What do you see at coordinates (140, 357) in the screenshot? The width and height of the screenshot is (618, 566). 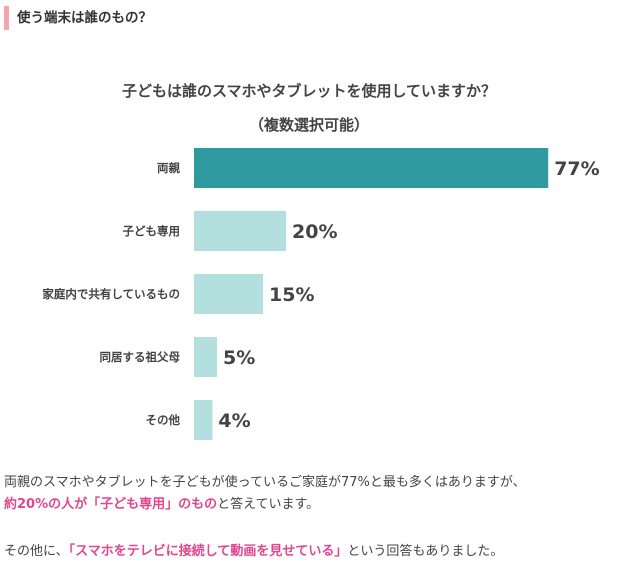 I see `category-label: 同居する祖父母` at bounding box center [140, 357].